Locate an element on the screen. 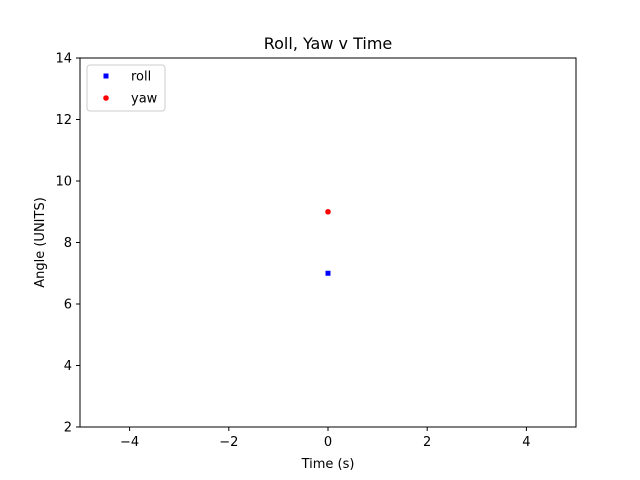  legend-marker-roll is located at coordinates (106, 76).